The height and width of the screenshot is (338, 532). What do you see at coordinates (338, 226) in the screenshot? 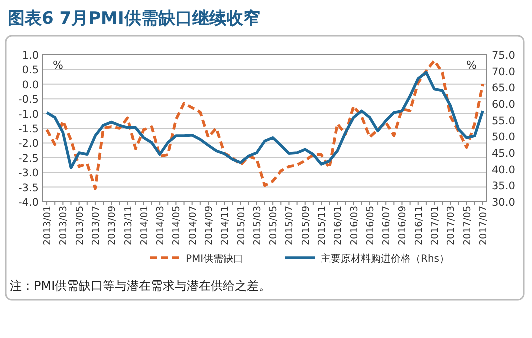
I see `x-tick-label: 2016/01` at bounding box center [338, 226].